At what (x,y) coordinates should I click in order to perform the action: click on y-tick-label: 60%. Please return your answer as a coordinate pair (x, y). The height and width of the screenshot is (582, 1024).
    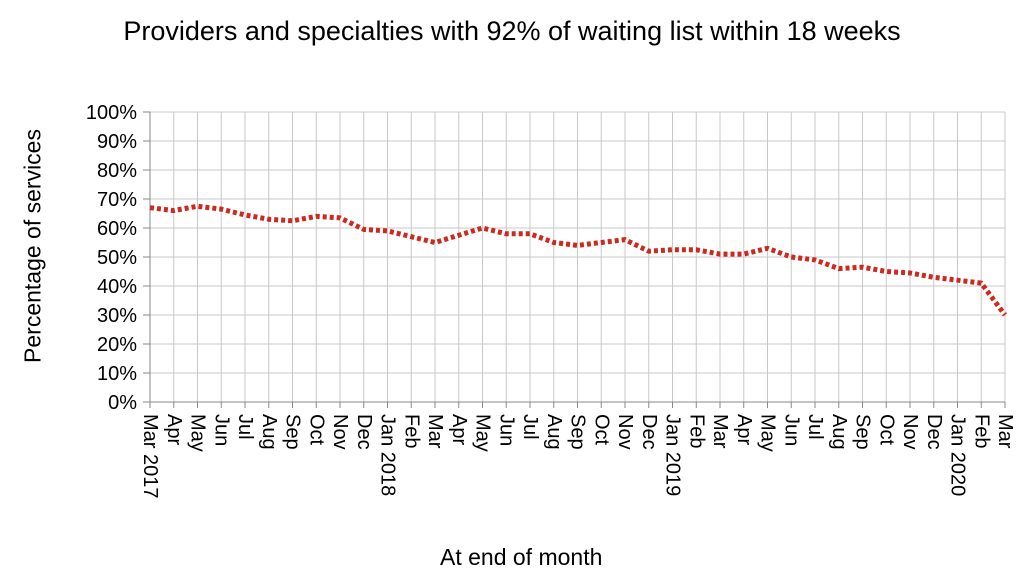
    Looking at the image, I should click on (117, 229).